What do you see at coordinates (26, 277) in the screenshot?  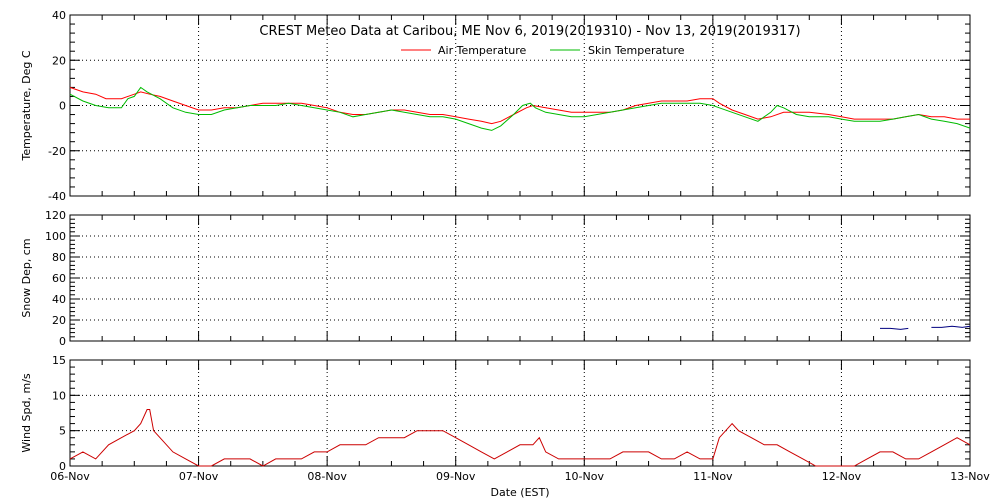 I see `y-axis-label: Snow Dep, cm` at bounding box center [26, 277].